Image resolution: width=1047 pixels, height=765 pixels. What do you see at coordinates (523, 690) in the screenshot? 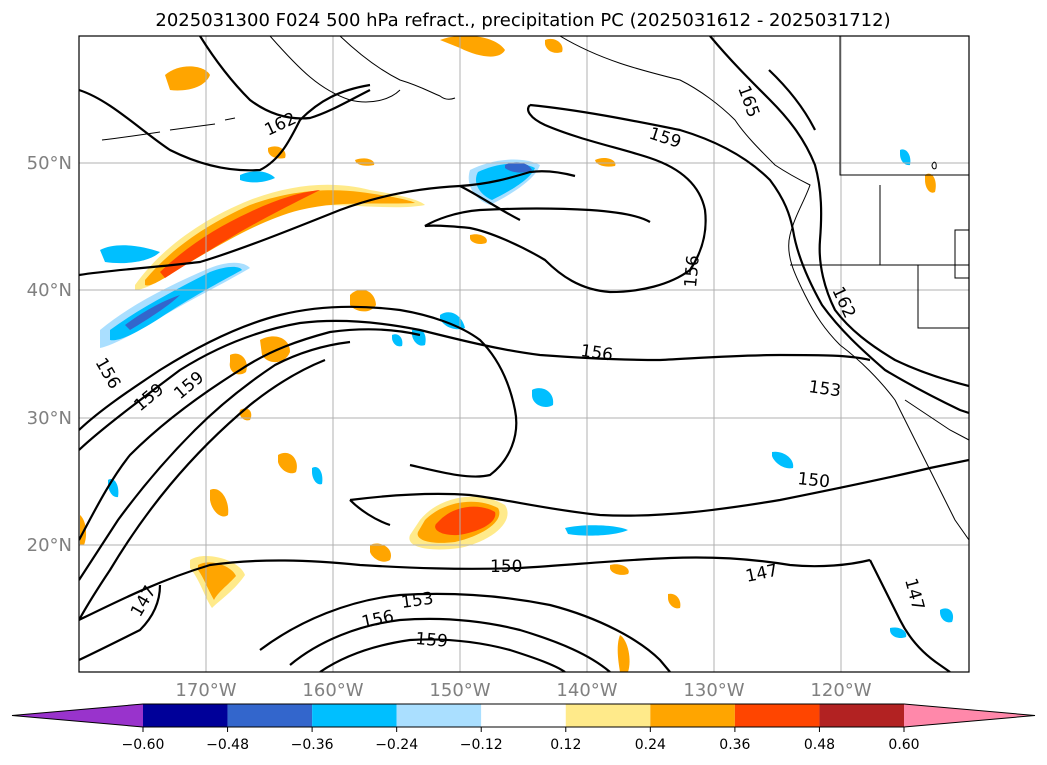
I see `longitude-labels: 170°W 160°W 150°W 140°W 130°W 120°W` at bounding box center [523, 690].